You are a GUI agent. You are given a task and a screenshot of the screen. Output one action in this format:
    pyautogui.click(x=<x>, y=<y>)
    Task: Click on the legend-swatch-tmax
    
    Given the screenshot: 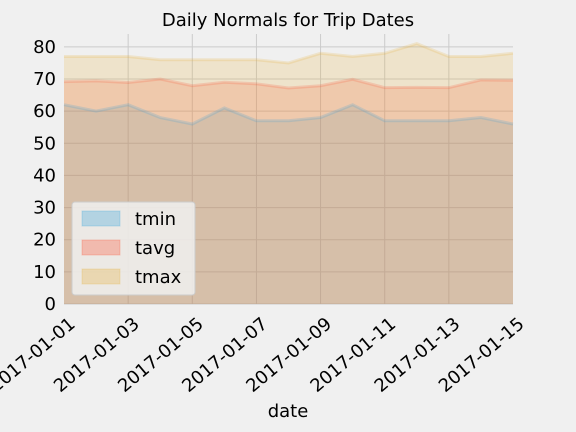 What is the action you would take?
    pyautogui.click(x=101, y=276)
    